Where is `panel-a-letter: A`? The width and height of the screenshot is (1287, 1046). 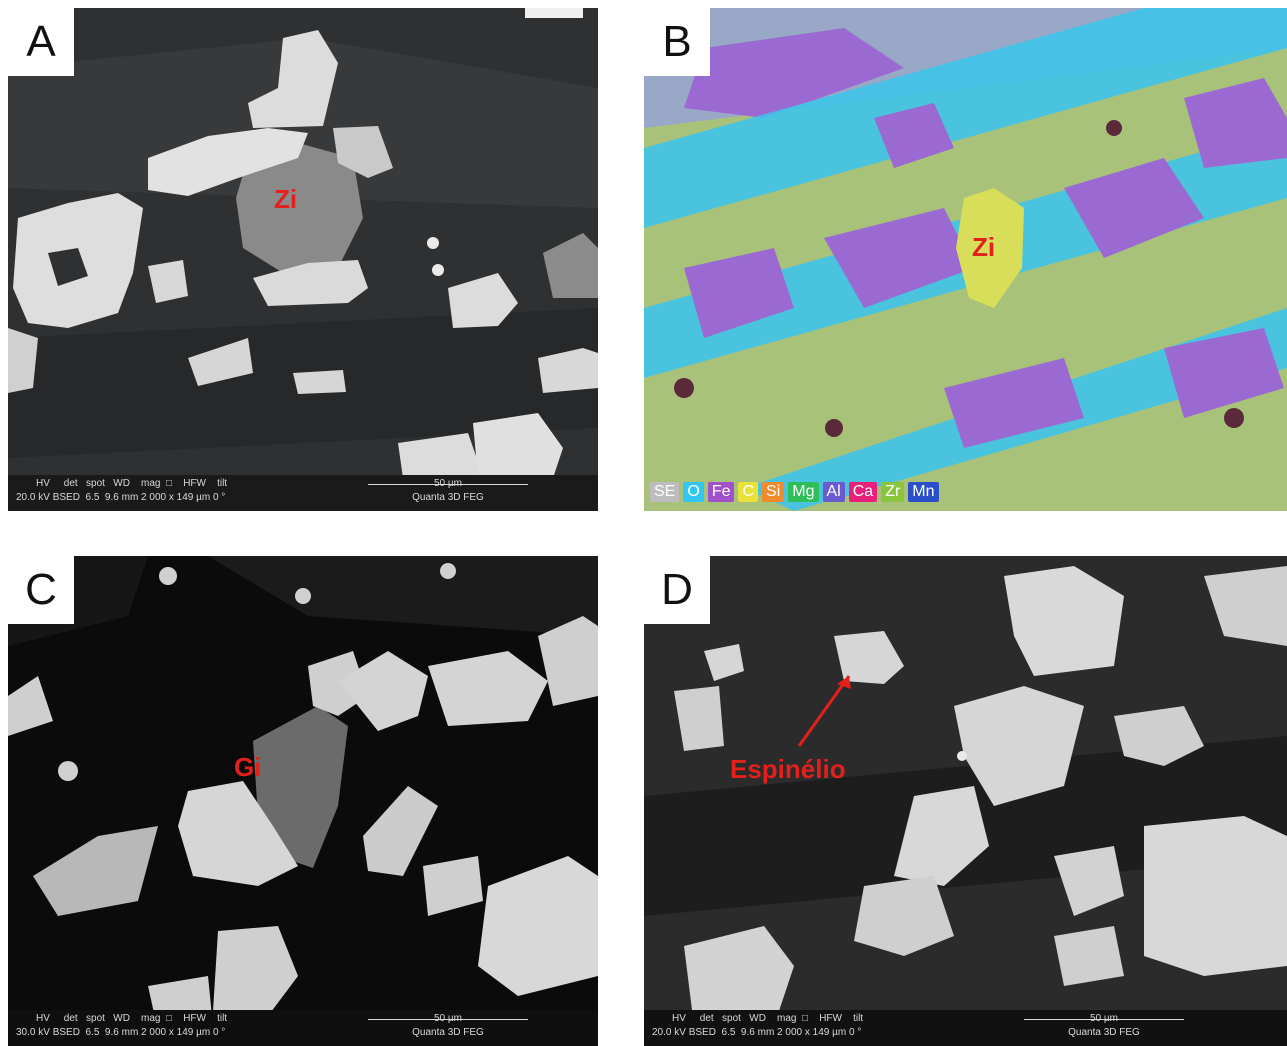
panel-a-letter: A is located at coordinates (41, 42).